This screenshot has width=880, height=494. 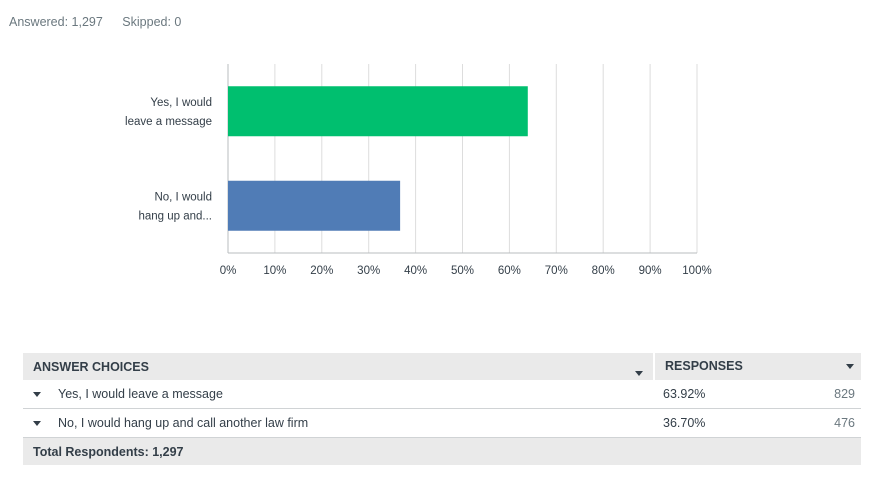 What do you see at coordinates (91, 366) in the screenshot?
I see `answer-choices-label: ANSWER CHOICES` at bounding box center [91, 366].